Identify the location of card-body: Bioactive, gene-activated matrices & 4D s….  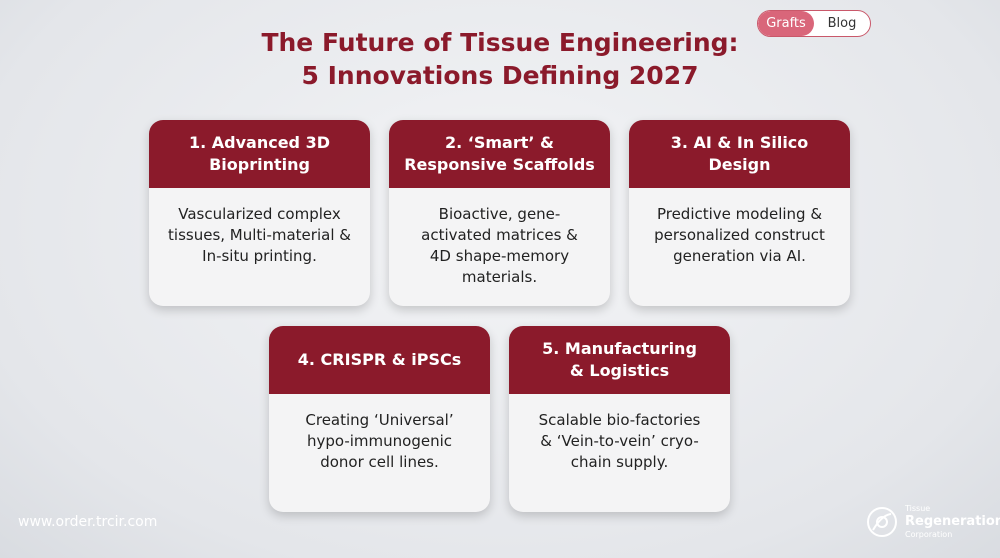
(499, 238).